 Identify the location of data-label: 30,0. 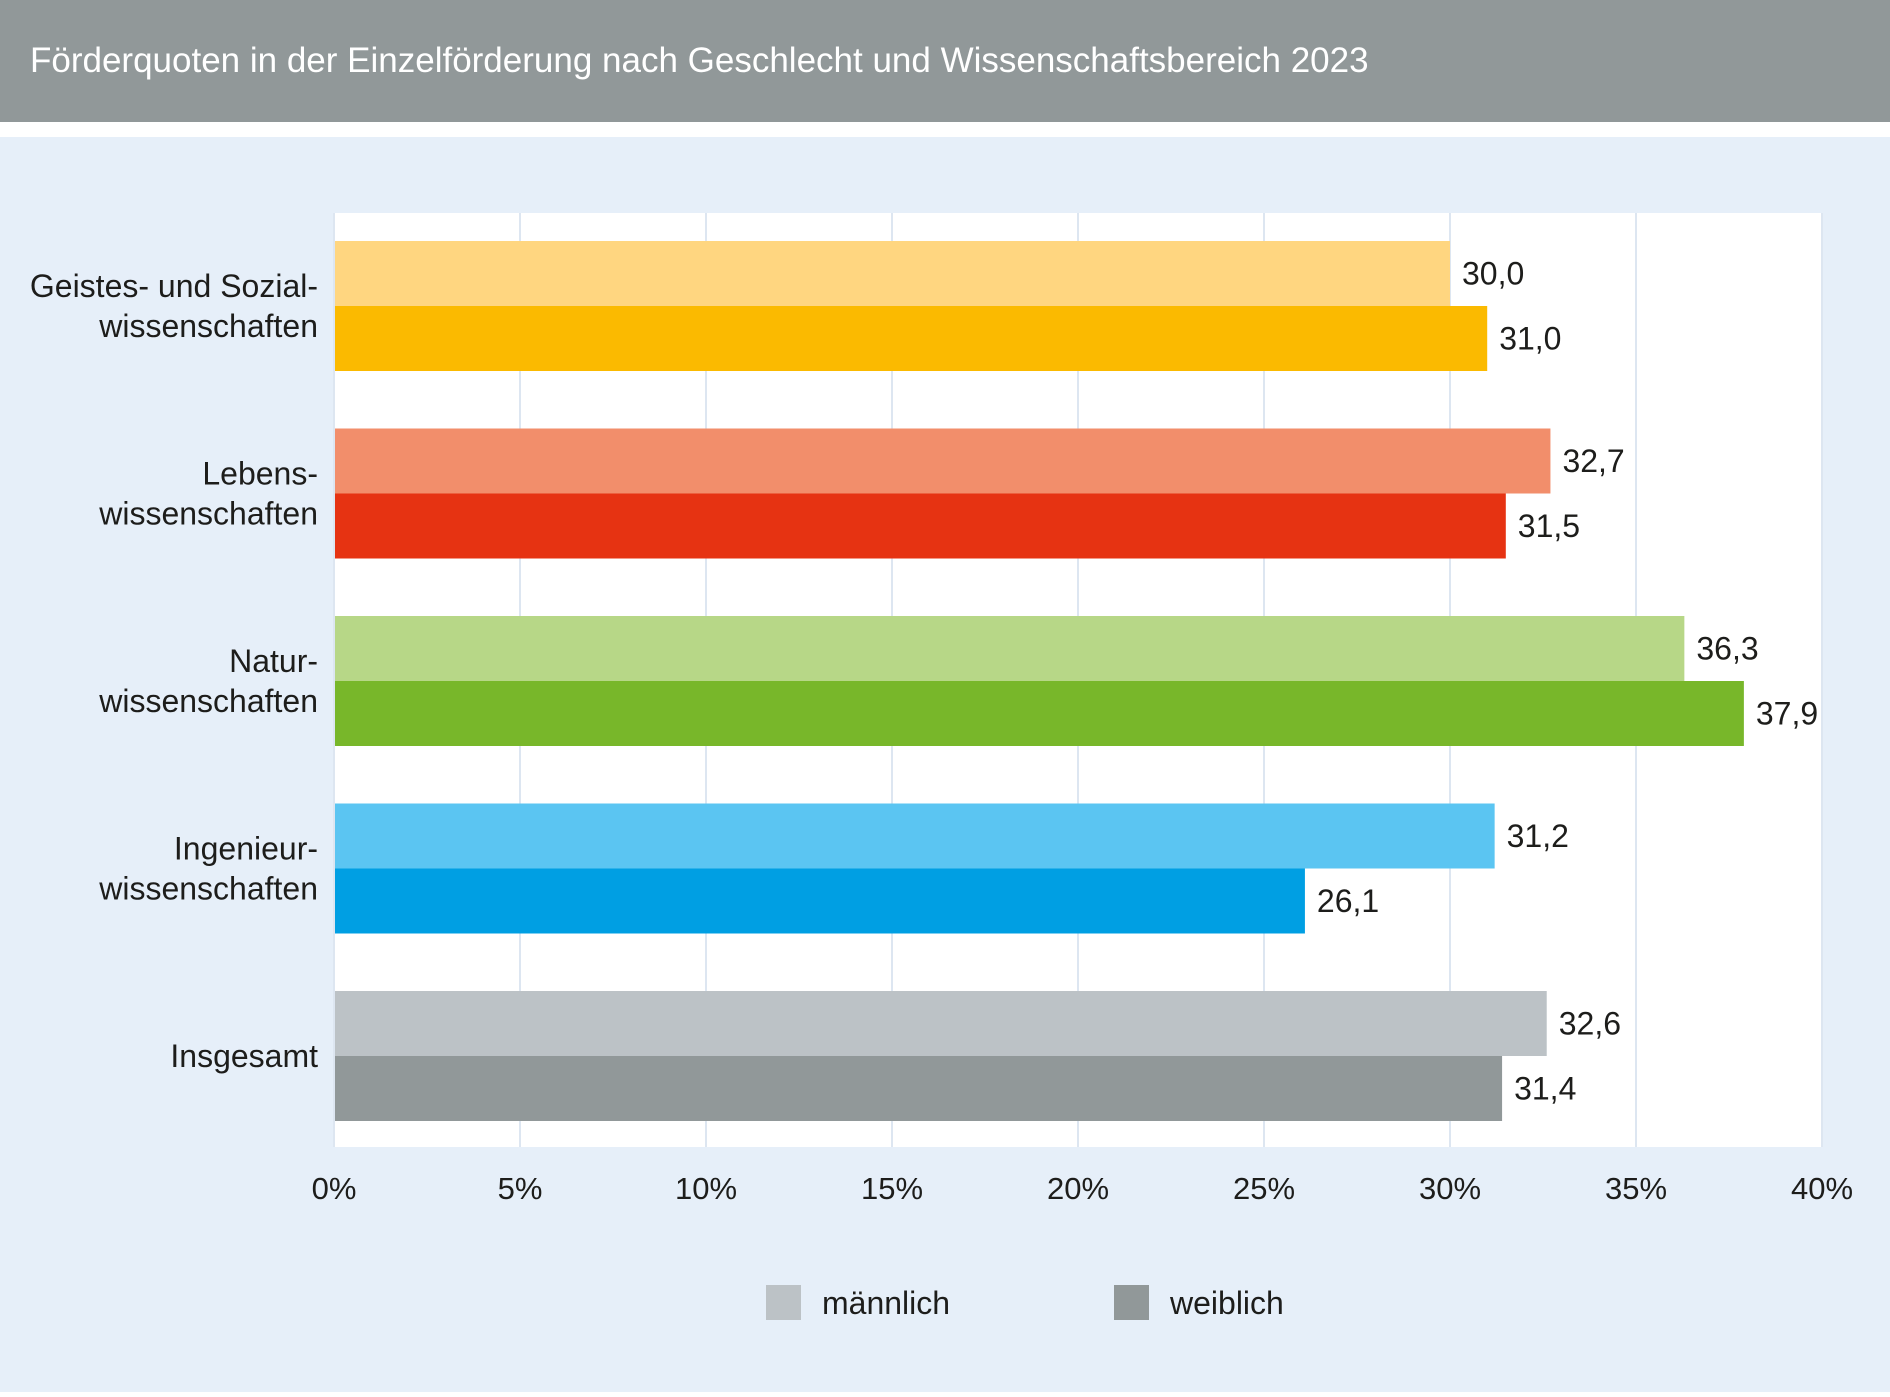
(1493, 274).